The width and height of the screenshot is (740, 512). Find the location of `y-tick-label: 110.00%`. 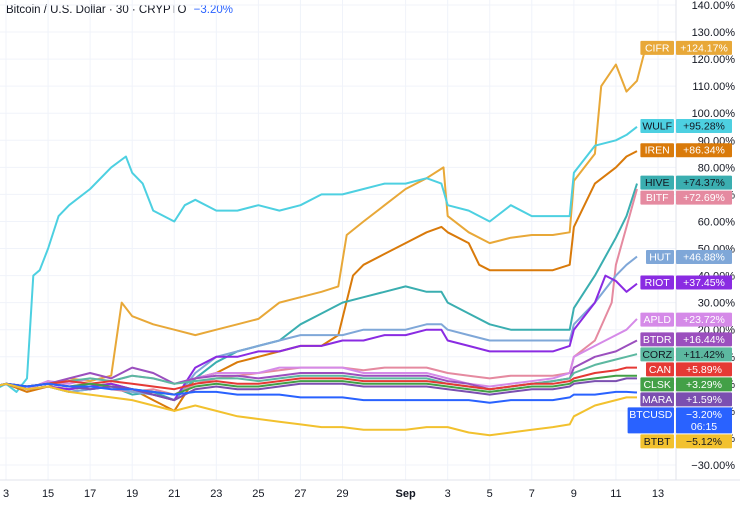

y-tick-label: 110.00% is located at coordinates (713, 87).